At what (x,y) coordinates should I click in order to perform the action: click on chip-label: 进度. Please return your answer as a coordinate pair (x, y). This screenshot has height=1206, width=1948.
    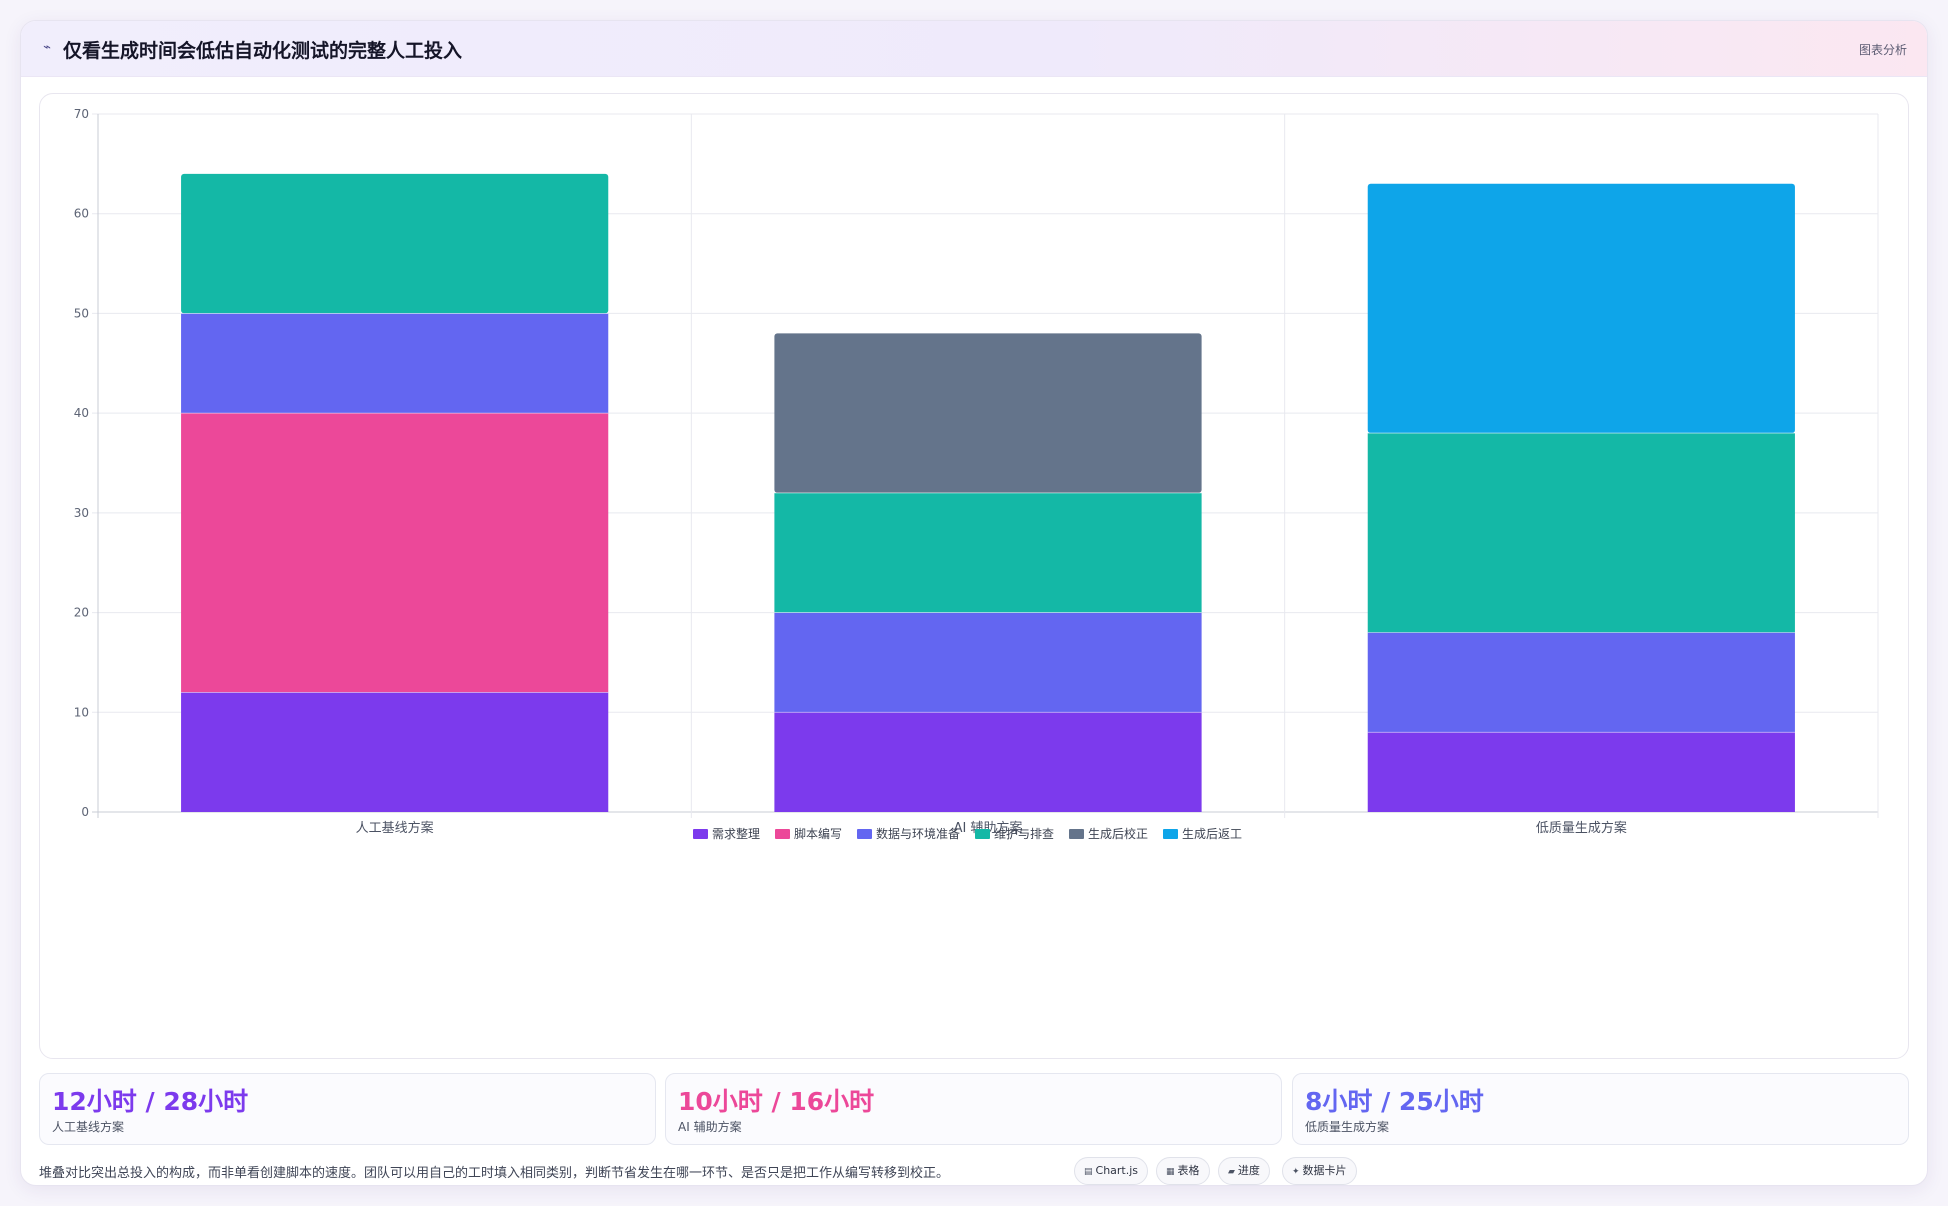
    Looking at the image, I should click on (1248, 1170).